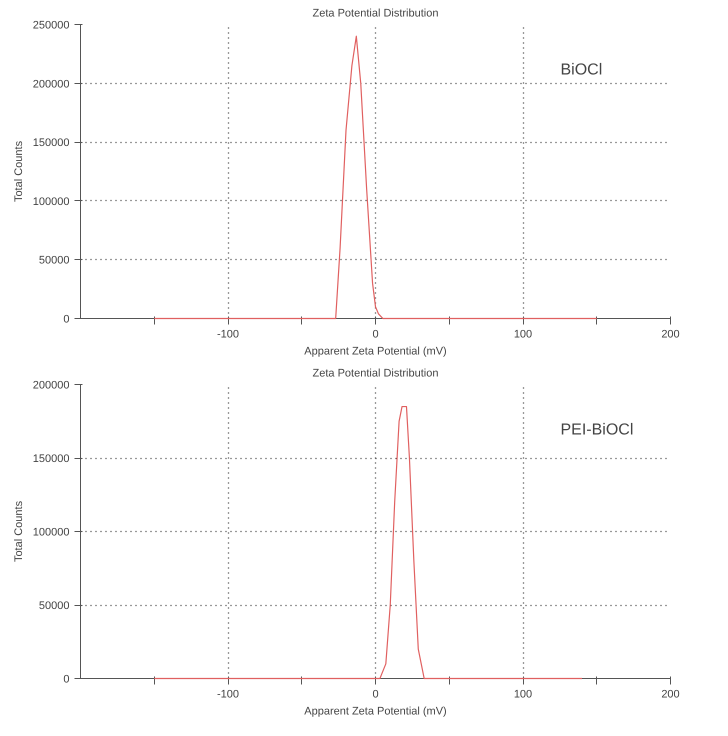  What do you see at coordinates (51, 26) in the screenshot?
I see `y-tick-label: 250000` at bounding box center [51, 26].